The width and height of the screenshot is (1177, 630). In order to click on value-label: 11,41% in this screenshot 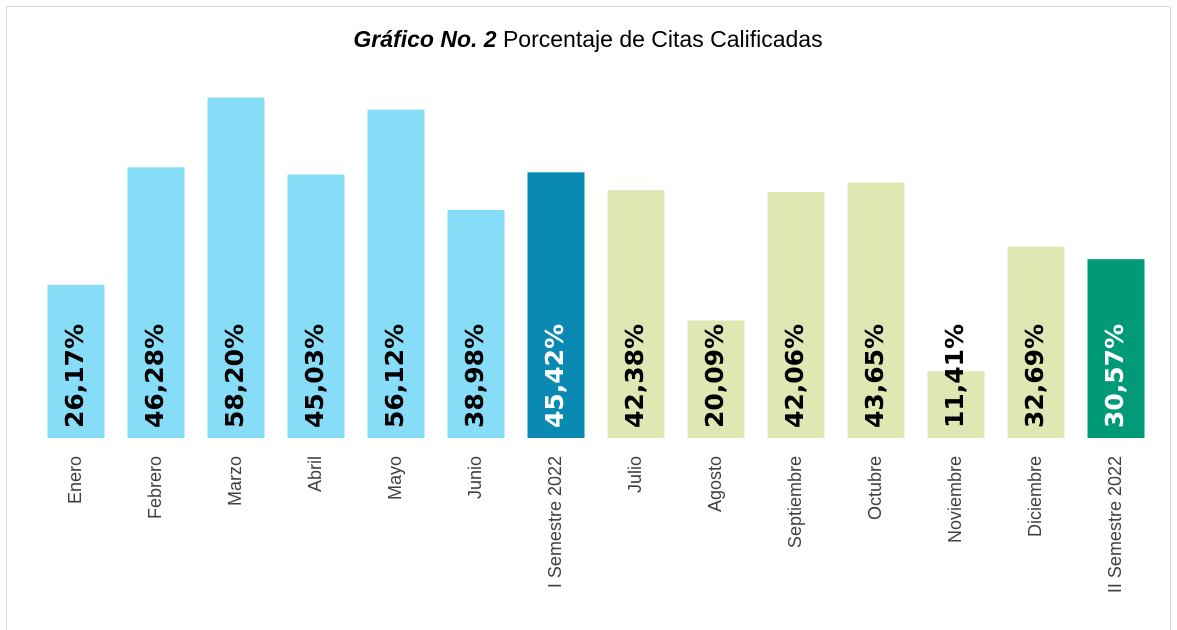, I will do `click(954, 376)`.